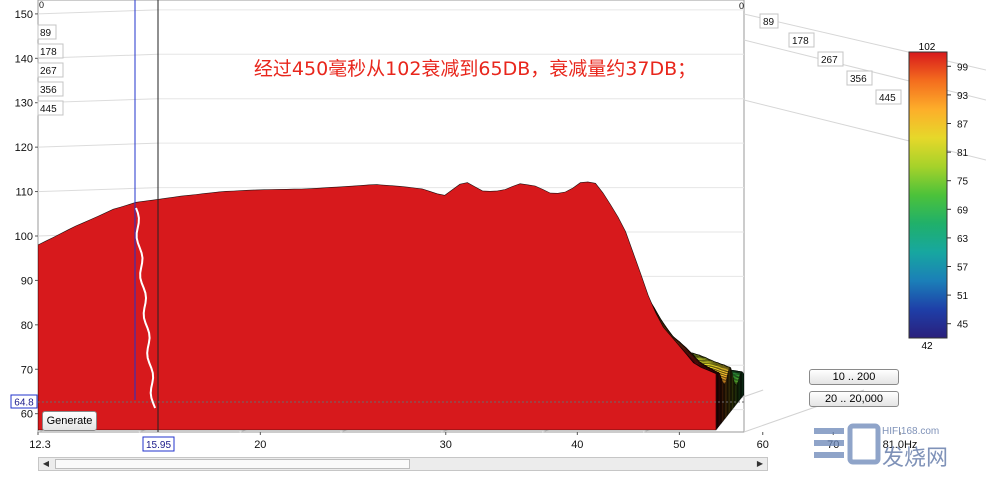 This screenshot has width=986, height=481. What do you see at coordinates (46, 463) in the screenshot?
I see `scroll-left-icon: ◀` at bounding box center [46, 463].